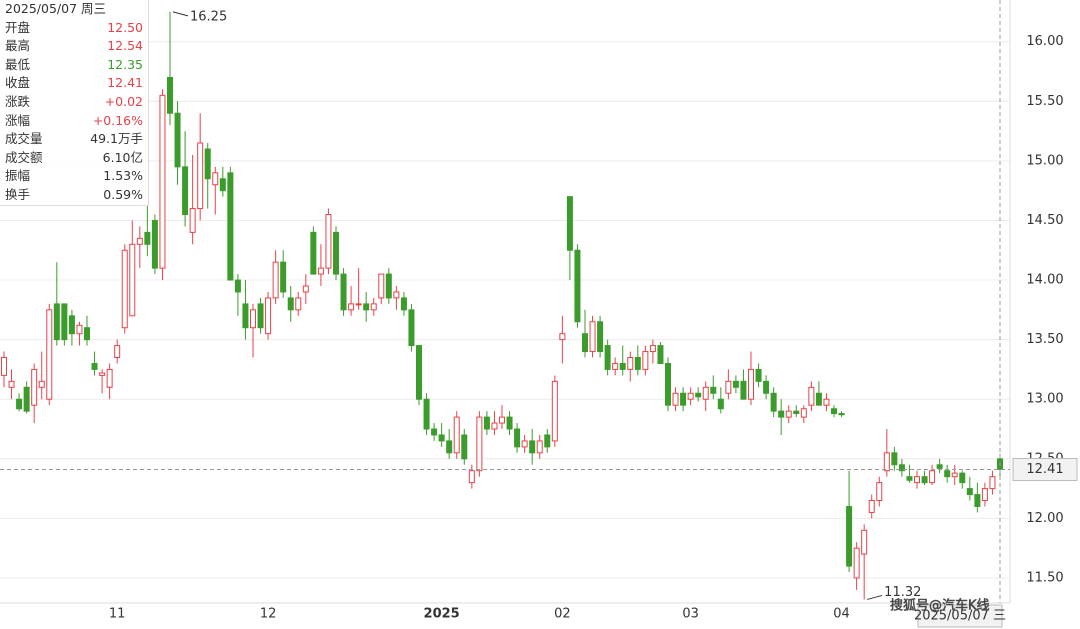  Describe the element at coordinates (841, 614) in the screenshot. I see `x-tick-label: 04` at that location.